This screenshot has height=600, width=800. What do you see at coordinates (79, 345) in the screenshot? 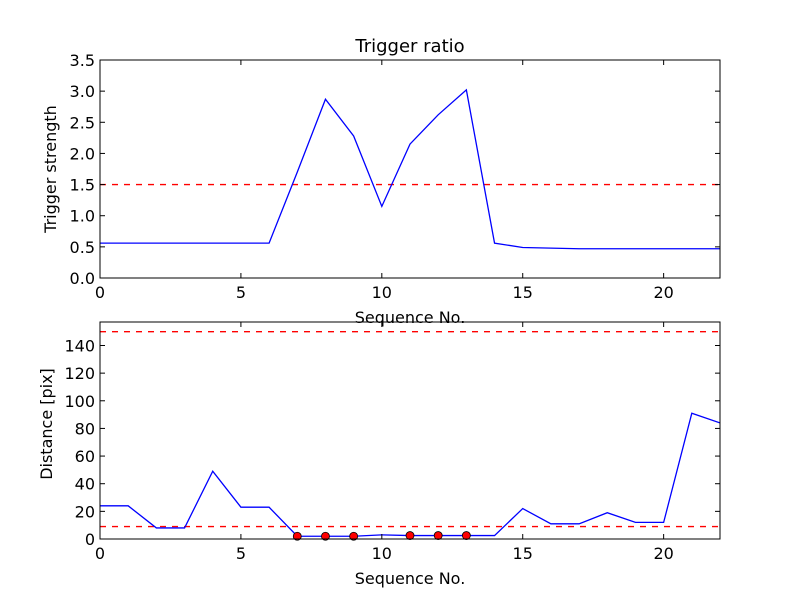
I see `y-tick-label: 140` at bounding box center [79, 345].